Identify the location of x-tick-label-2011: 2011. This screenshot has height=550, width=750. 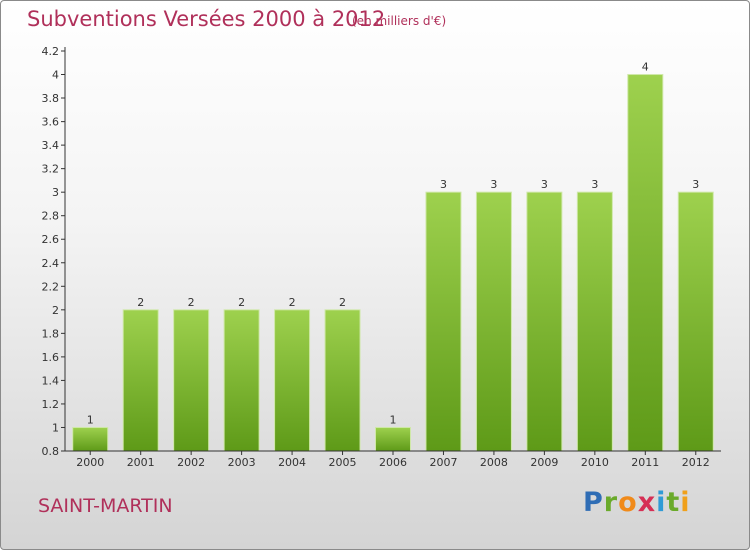
(645, 462).